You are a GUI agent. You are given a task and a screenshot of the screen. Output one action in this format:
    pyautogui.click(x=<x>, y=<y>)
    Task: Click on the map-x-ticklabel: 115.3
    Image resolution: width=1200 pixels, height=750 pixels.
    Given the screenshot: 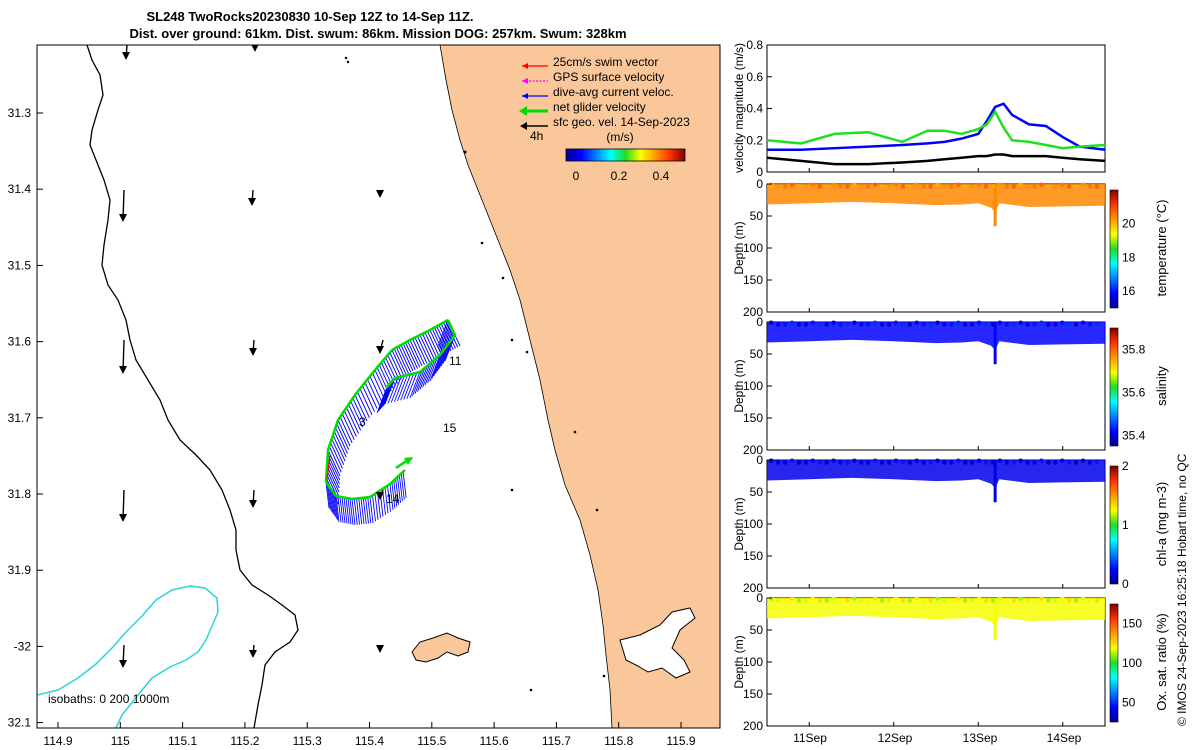 What is the action you would take?
    pyautogui.click(x=307, y=741)
    